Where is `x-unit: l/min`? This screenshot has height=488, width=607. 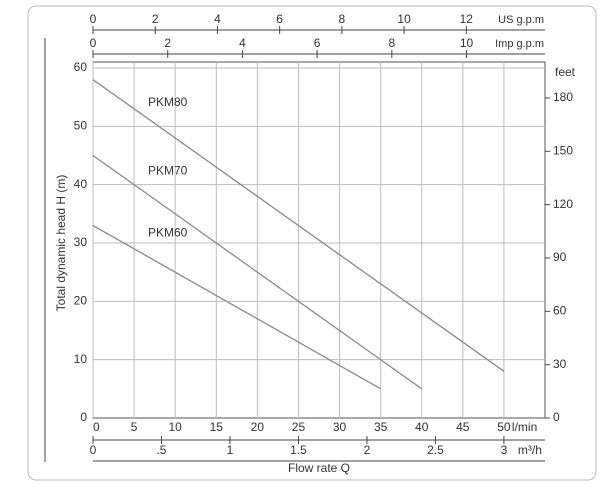 x-unit: l/min is located at coordinates (524, 427).